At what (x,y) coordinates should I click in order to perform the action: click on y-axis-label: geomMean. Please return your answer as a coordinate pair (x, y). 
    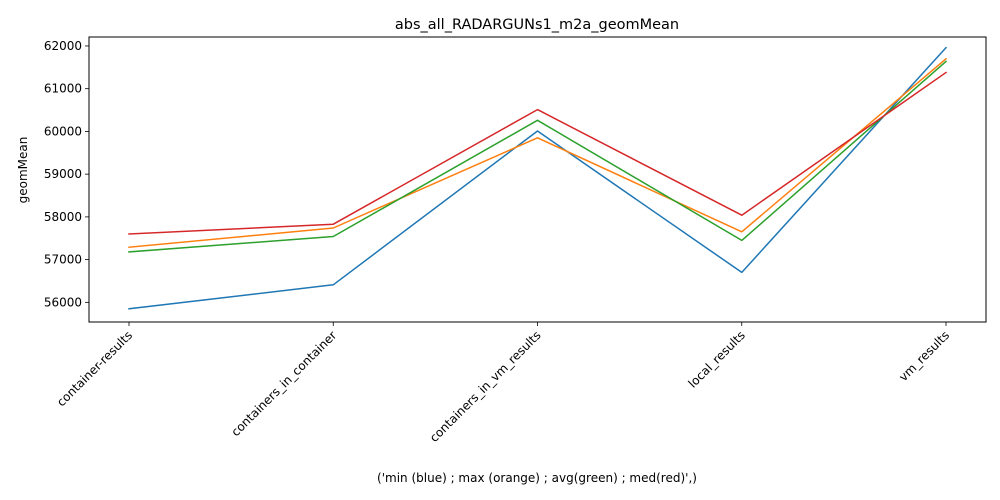
    Looking at the image, I should click on (23, 170).